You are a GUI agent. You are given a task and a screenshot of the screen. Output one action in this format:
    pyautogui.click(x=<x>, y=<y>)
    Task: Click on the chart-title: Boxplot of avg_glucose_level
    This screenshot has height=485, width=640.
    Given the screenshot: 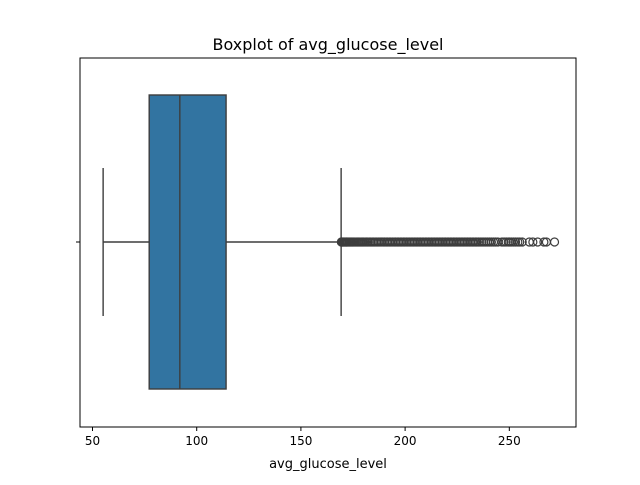 What is the action you would take?
    pyautogui.click(x=328, y=45)
    